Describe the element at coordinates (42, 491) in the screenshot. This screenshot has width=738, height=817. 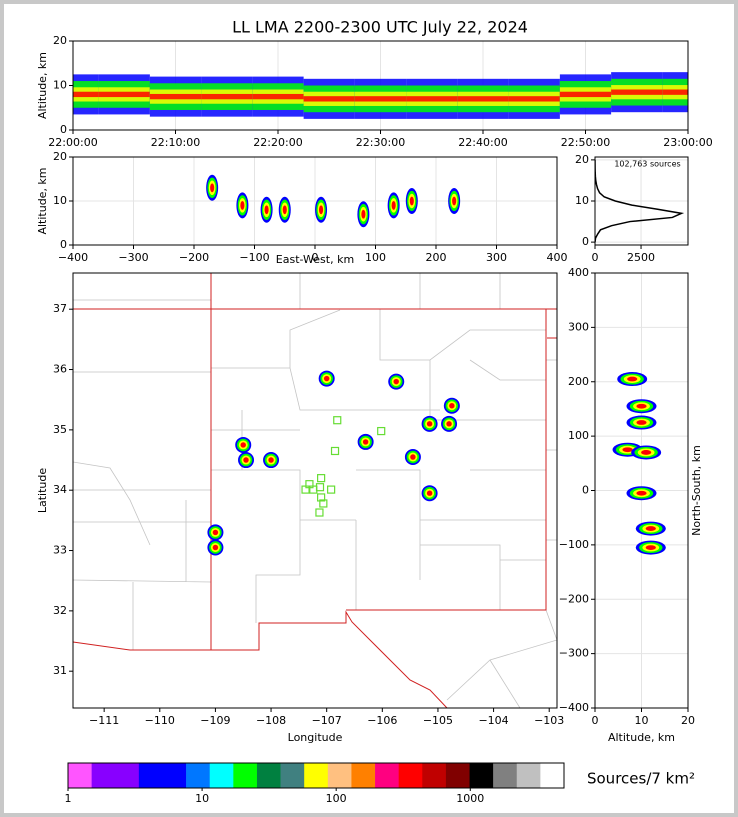
I see `y-axis-label: Latitude` at that location.